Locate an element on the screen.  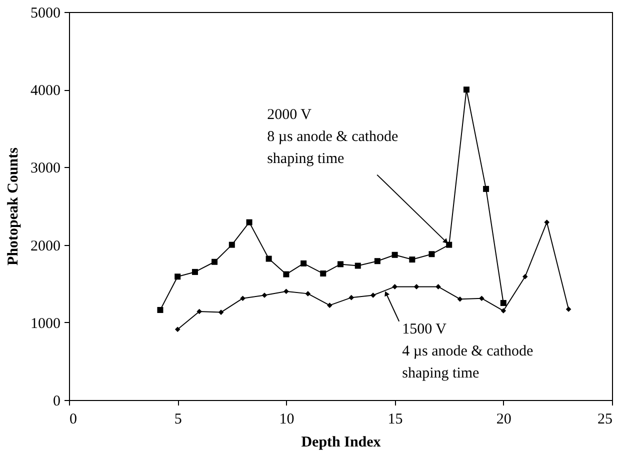
y-tick-label: 3000 is located at coordinates (45, 168).